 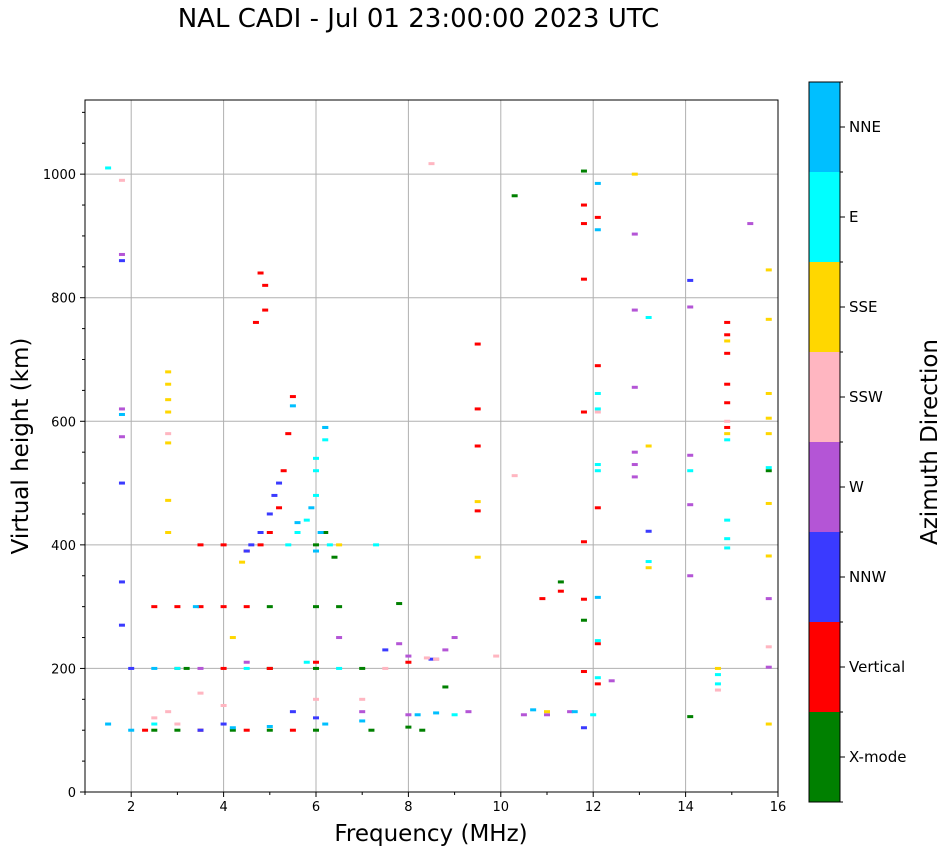 I want to click on colorbar-tick-label: SSW, so click(x=866, y=397).